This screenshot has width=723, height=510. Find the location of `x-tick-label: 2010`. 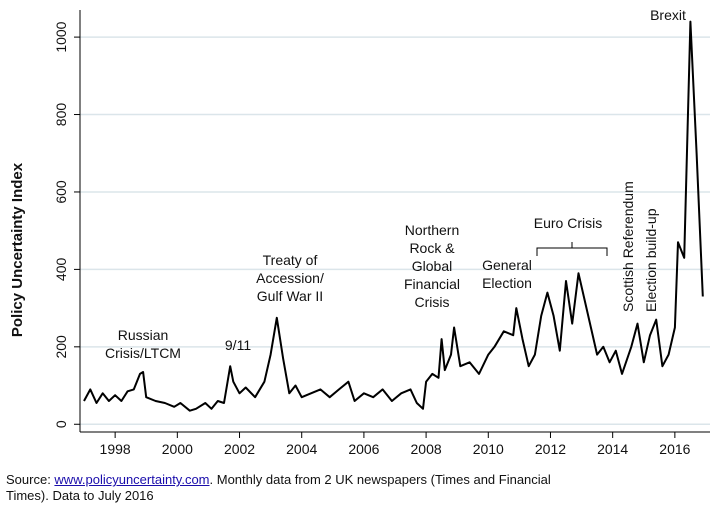

x-tick-label: 2010 is located at coordinates (488, 449).